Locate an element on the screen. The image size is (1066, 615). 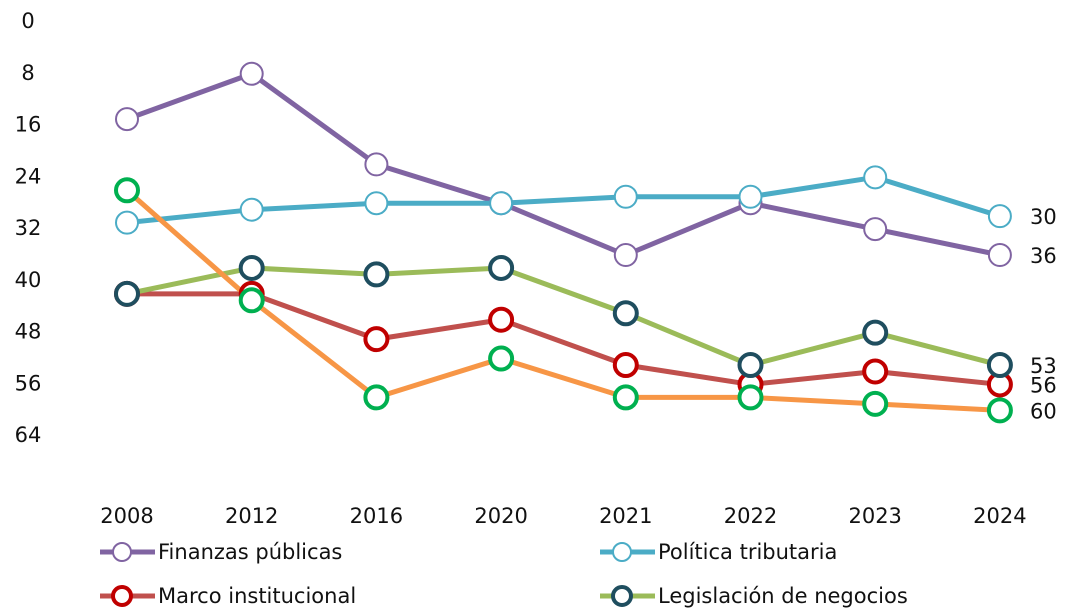
x-tick-label: 2024 is located at coordinates (999, 516).